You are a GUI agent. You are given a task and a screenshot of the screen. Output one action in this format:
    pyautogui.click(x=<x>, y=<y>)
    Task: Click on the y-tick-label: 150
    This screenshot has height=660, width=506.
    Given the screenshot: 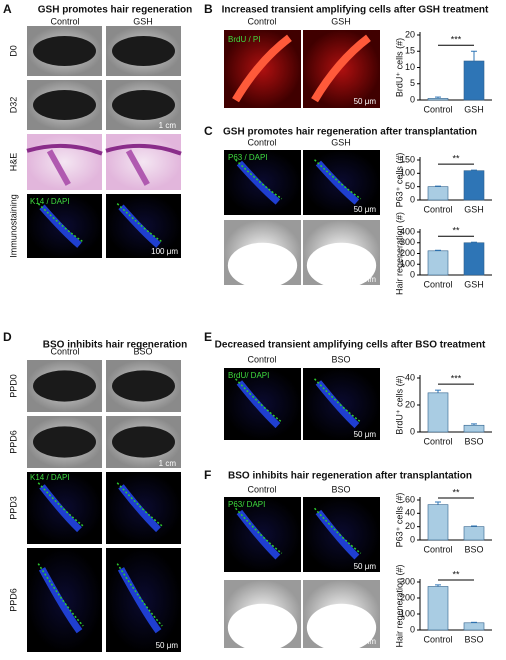 What is the action you would take?
    pyautogui.click(x=407, y=159)
    